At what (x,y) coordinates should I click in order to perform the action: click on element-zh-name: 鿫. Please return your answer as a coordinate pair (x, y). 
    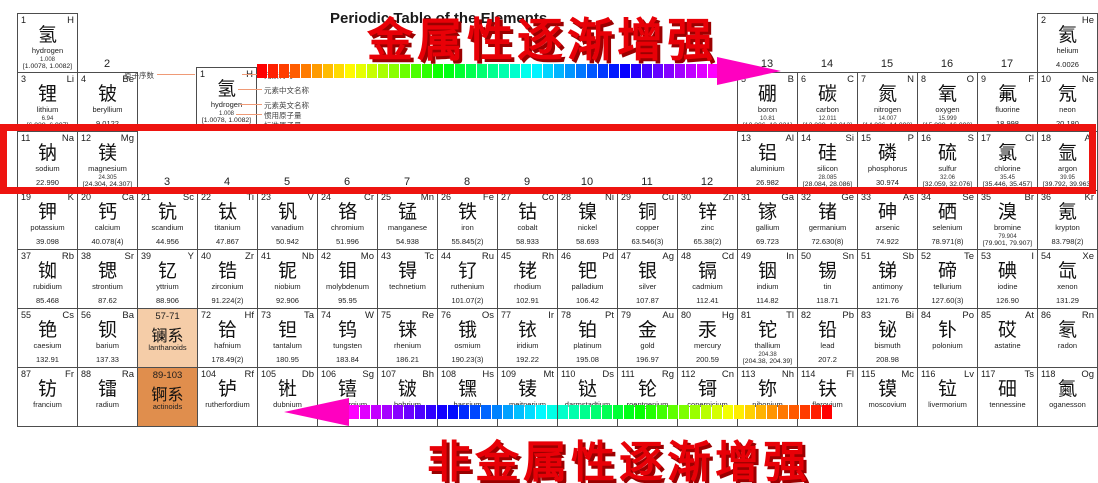
    Looking at the image, I should click on (1067, 389).